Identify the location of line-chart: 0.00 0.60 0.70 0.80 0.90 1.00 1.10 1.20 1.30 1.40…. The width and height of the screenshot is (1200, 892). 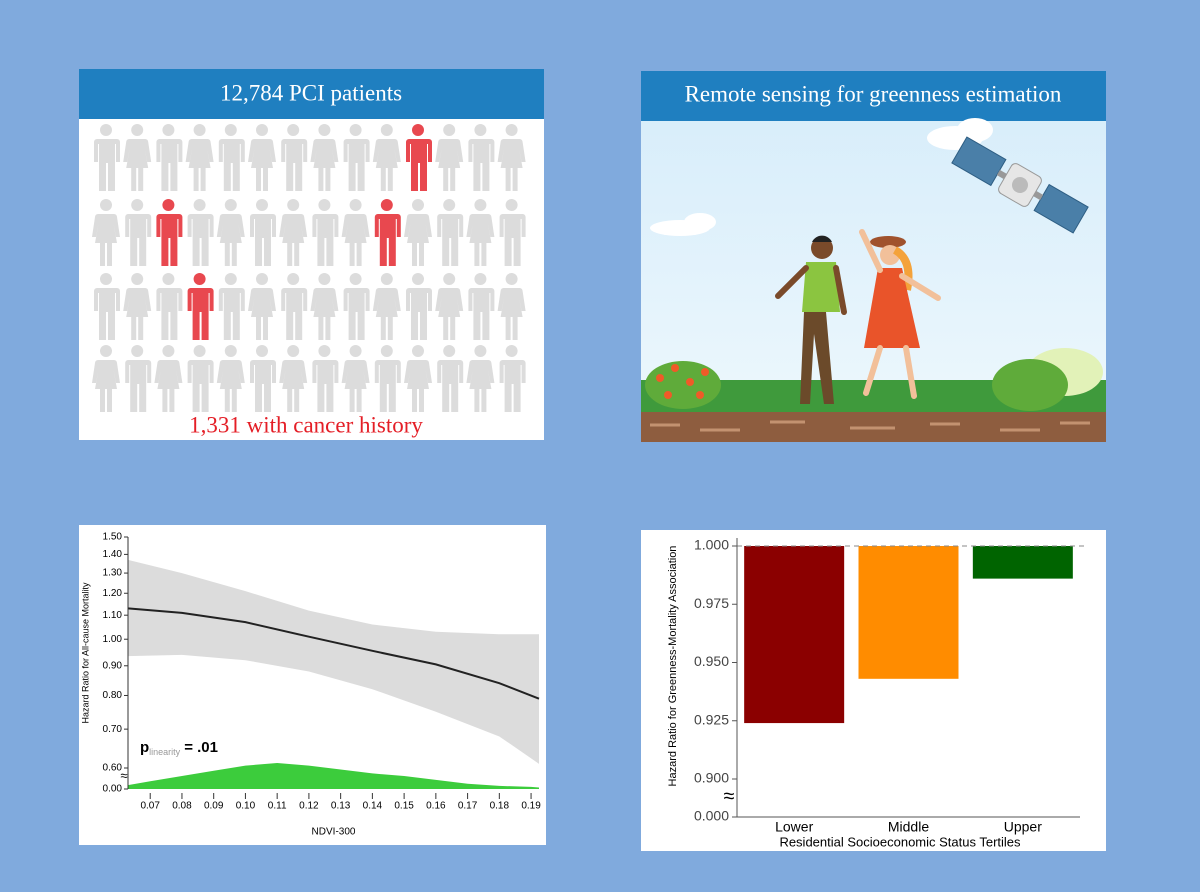
(310, 685).